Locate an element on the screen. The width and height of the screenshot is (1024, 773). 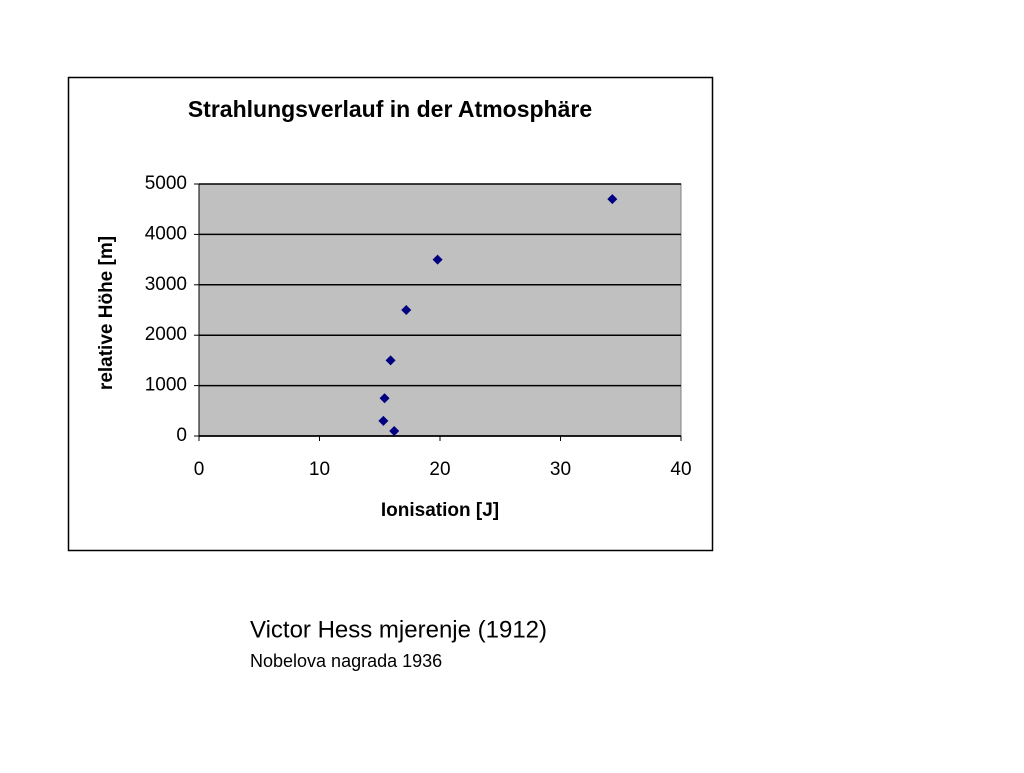
x-axis-label: Ionisation [J] is located at coordinates (440, 510).